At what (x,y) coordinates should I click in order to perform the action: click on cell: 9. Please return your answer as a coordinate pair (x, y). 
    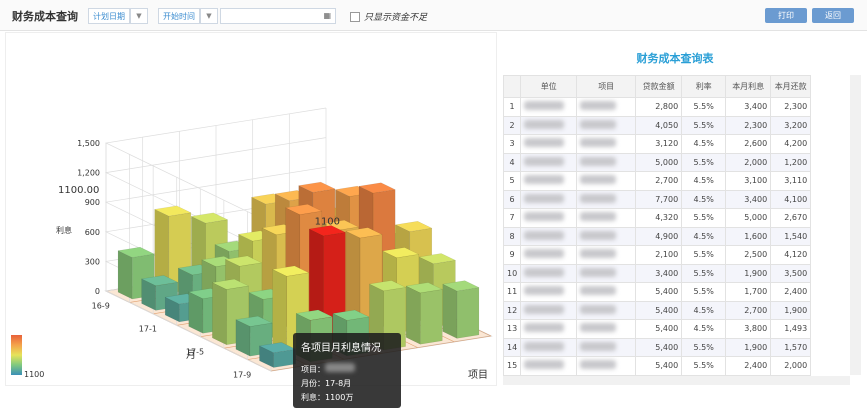
    Looking at the image, I should click on (512, 255).